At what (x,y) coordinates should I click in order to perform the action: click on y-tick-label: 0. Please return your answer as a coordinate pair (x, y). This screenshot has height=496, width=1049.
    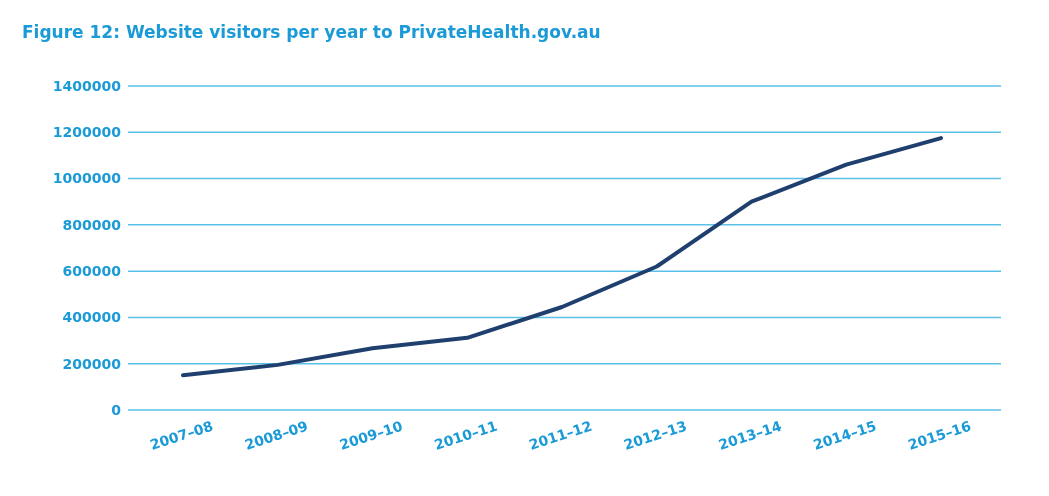
    Looking at the image, I should click on (116, 409).